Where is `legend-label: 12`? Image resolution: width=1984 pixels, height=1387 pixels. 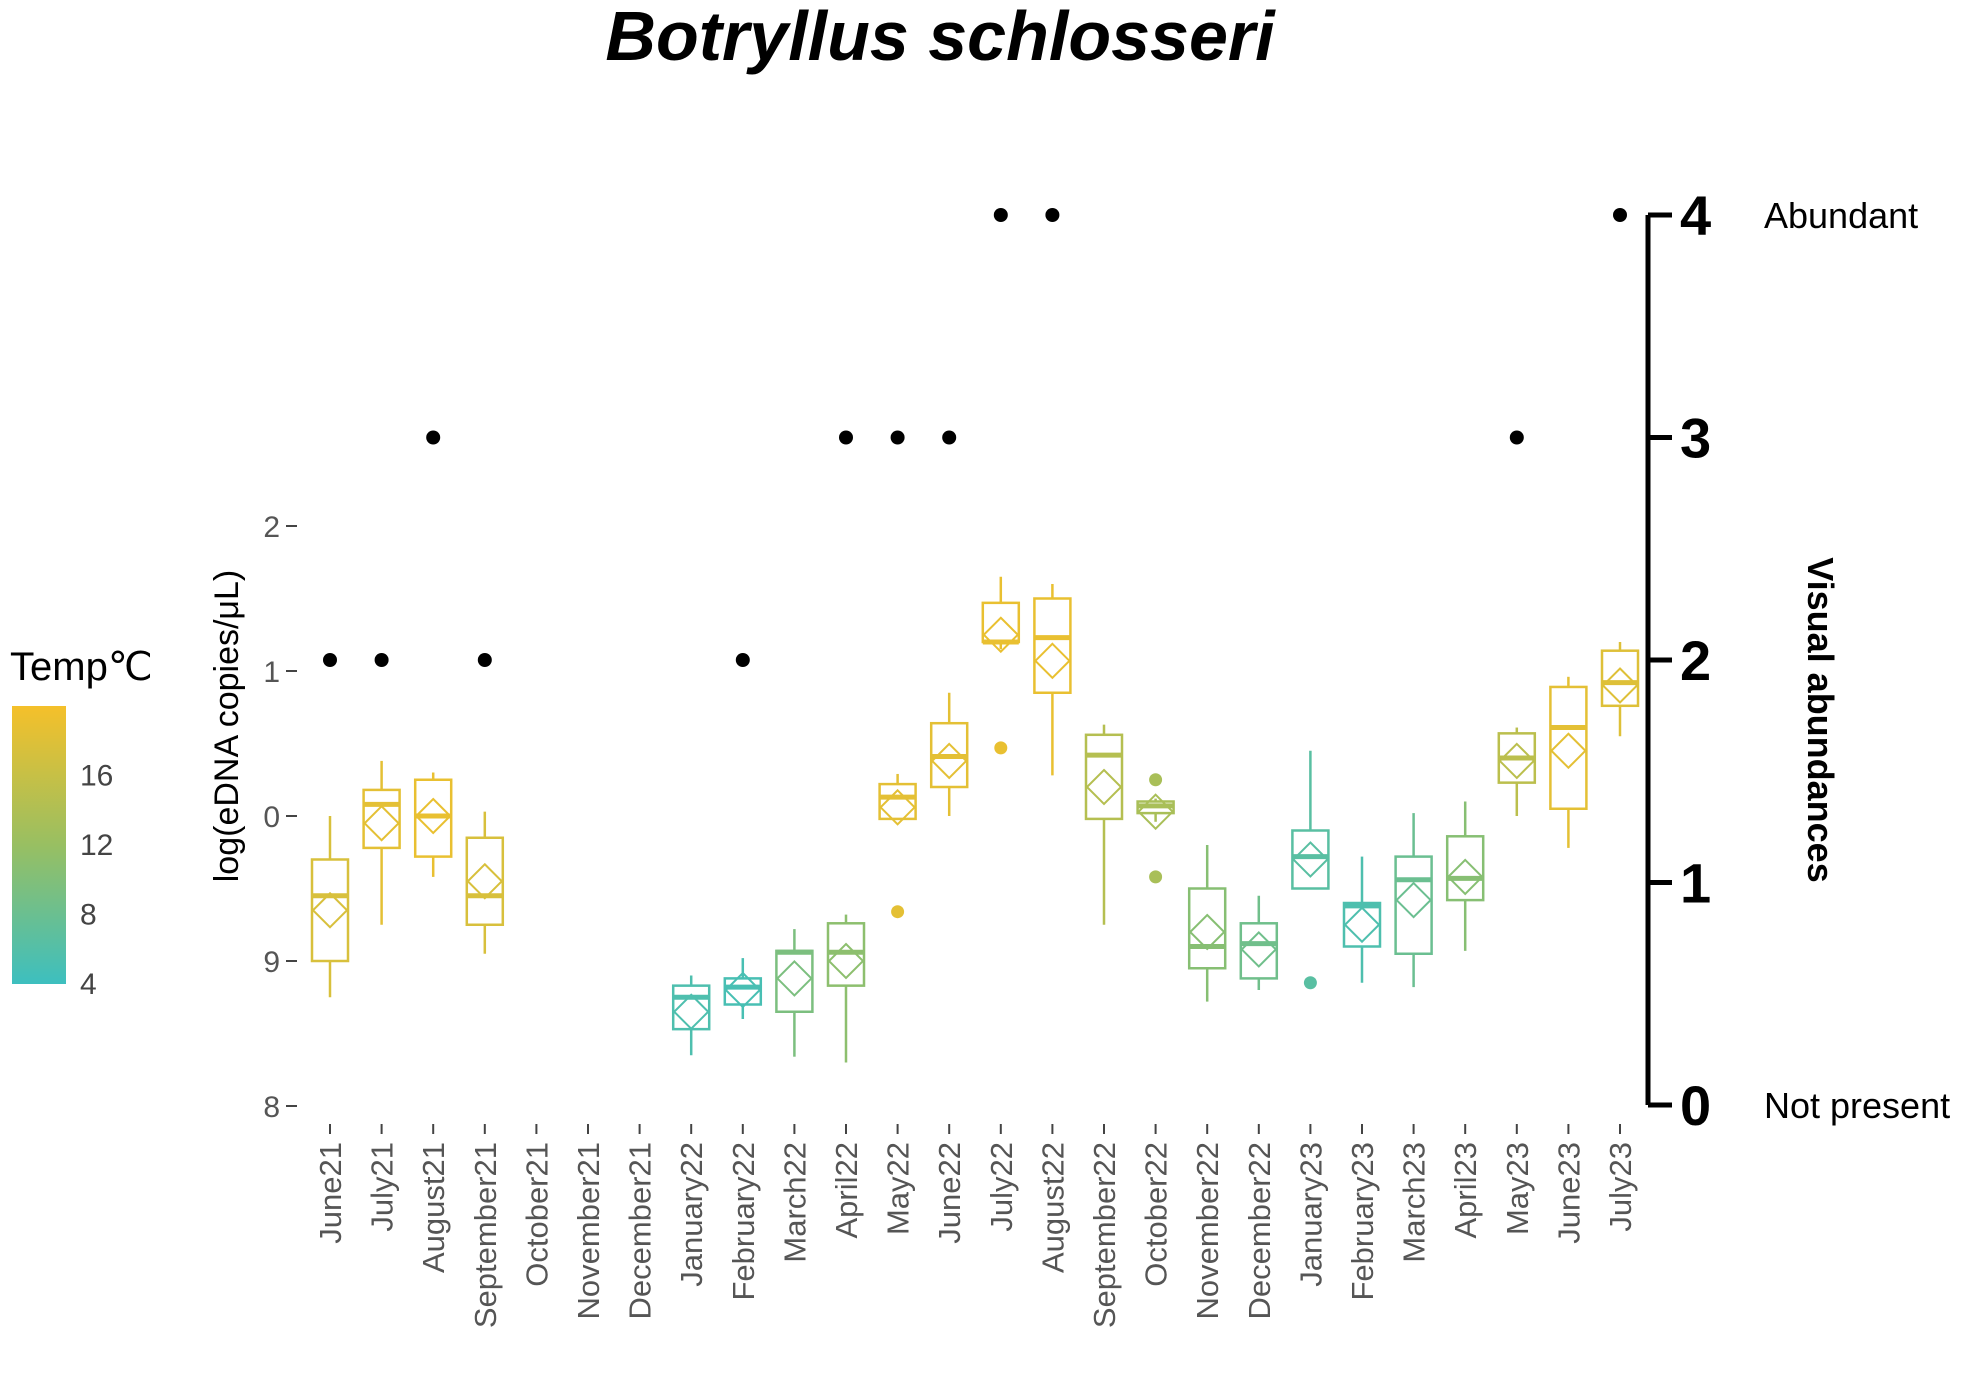
legend-label: 12 is located at coordinates (96, 845).